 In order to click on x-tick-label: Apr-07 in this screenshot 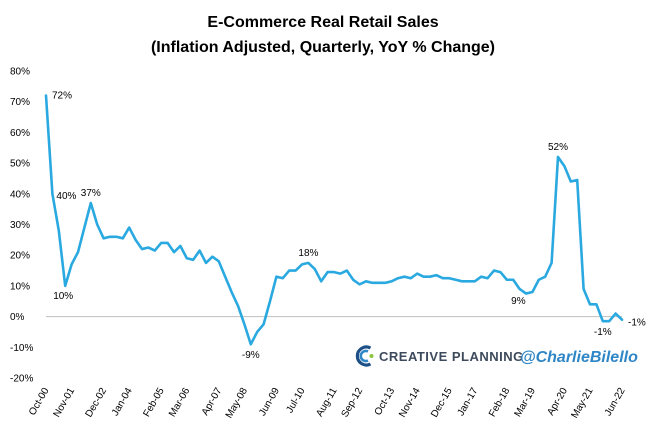, I will do `click(212, 402)`.